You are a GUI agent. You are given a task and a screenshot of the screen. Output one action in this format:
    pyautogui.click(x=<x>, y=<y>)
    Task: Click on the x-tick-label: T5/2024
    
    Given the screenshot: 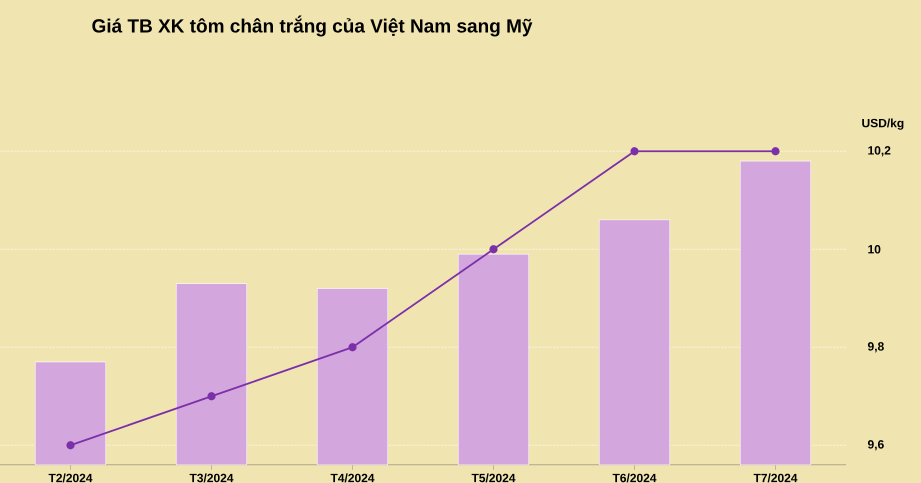 What is the action you would take?
    pyautogui.click(x=494, y=477)
    